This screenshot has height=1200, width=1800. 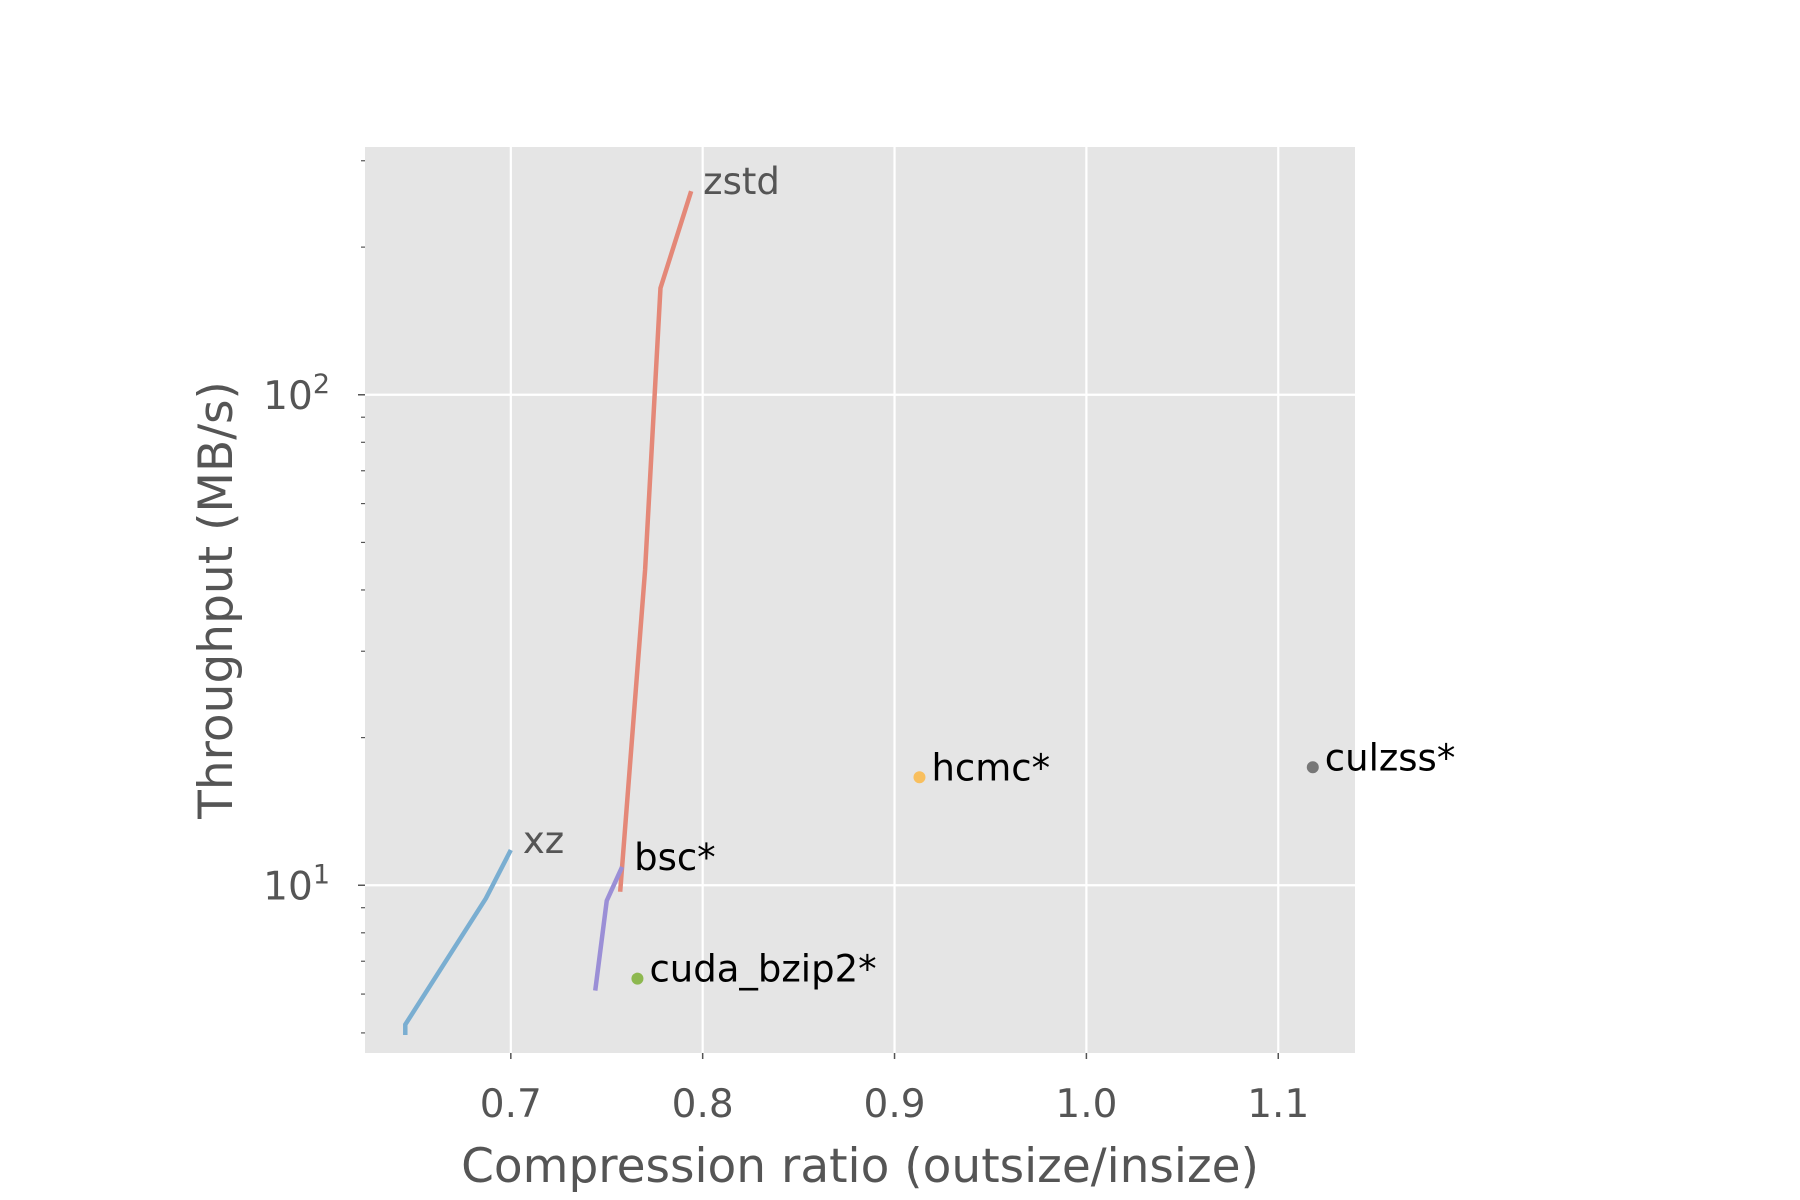 What do you see at coordinates (675, 857) in the screenshot?
I see `series-label-bsc: bsc*` at bounding box center [675, 857].